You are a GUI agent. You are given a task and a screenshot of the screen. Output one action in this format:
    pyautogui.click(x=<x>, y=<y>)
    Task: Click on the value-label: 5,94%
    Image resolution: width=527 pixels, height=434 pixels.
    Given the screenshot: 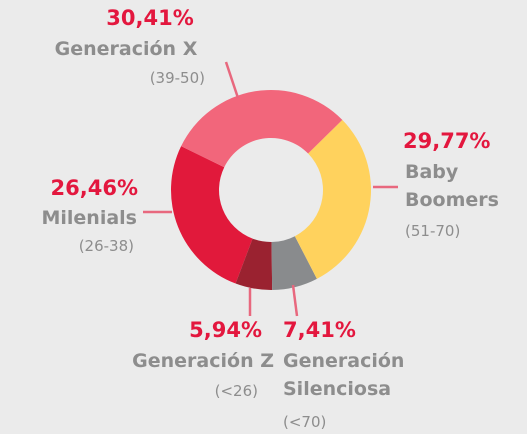 What is the action you would take?
    pyautogui.click(x=225, y=330)
    